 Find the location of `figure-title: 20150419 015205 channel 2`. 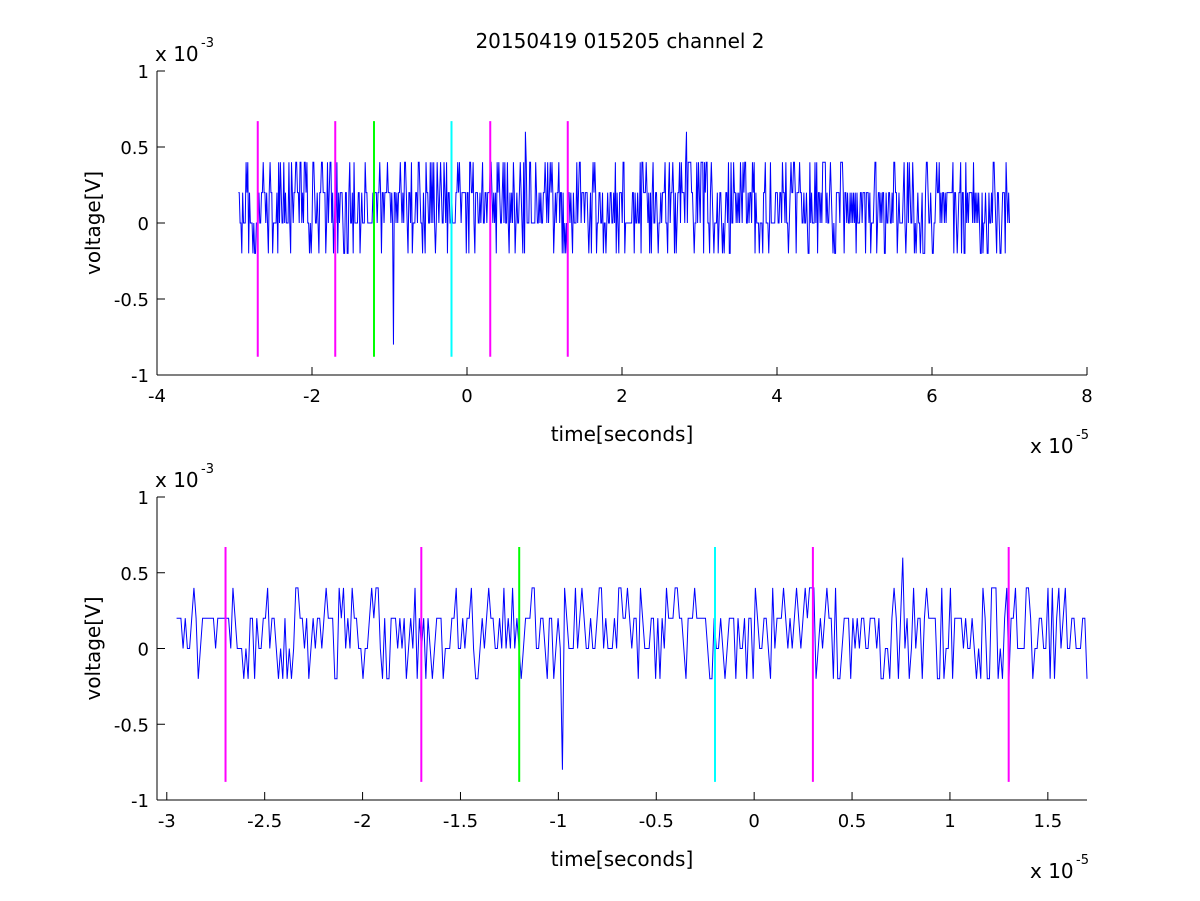

figure-title: 20150419 015205 channel 2 is located at coordinates (619, 41).